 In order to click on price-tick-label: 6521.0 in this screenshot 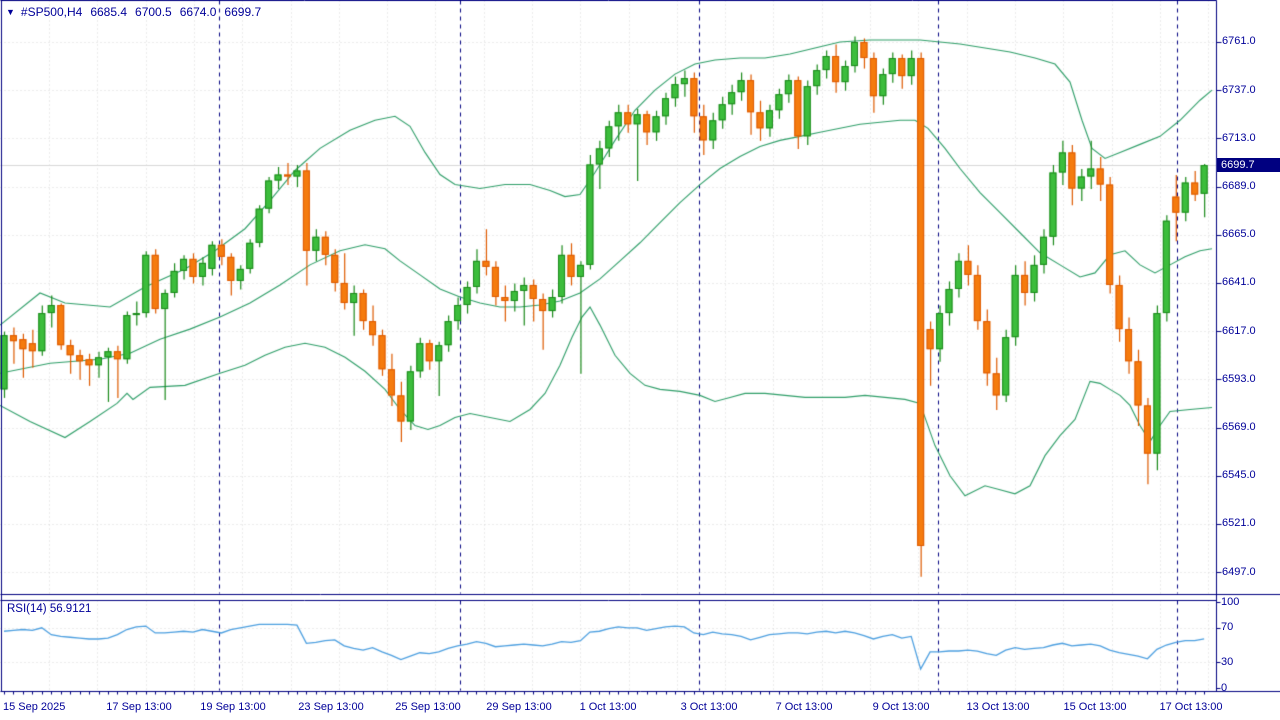, I will do `click(1239, 523)`.